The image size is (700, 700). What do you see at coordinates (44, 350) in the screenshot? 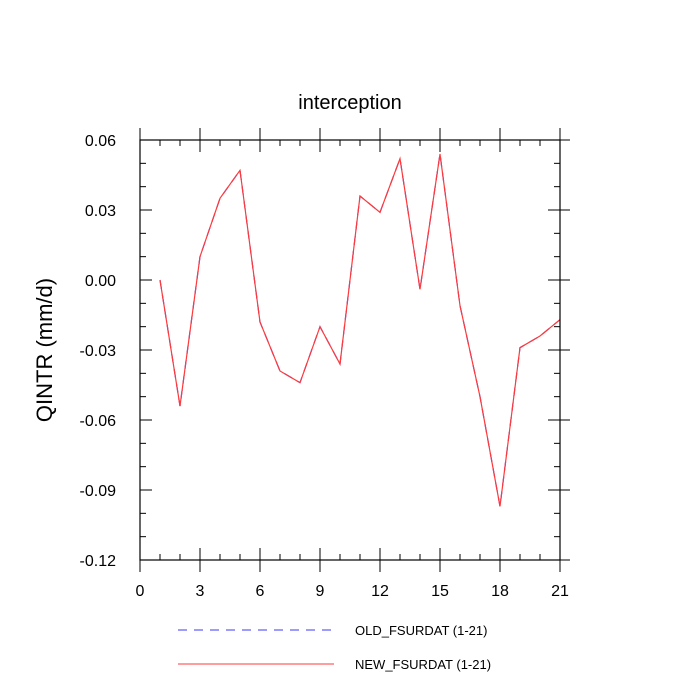
I see `y-axis-label: QINTR (mm/d)` at bounding box center [44, 350].